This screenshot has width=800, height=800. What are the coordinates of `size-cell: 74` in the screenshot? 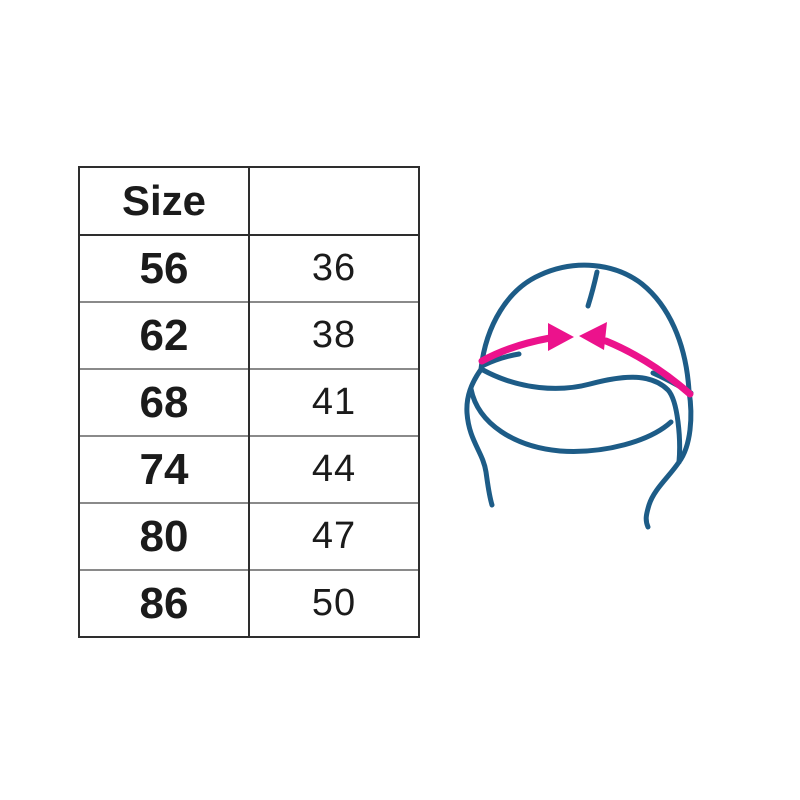 It's located at (164, 469).